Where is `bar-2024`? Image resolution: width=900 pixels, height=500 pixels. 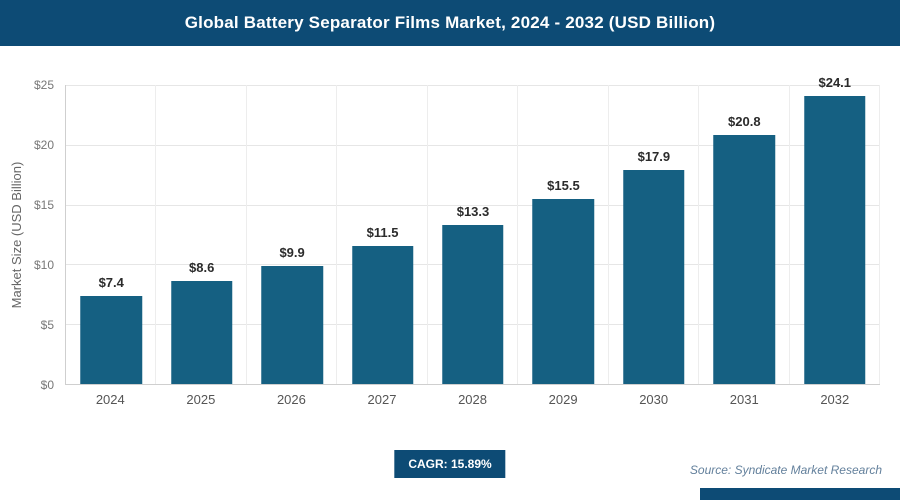 bar-2024 is located at coordinates (111, 339).